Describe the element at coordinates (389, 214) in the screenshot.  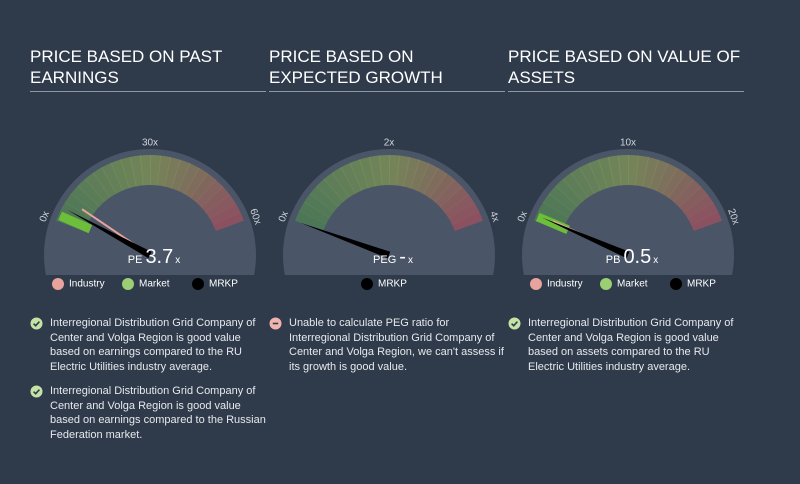
I see `gauge: 0x 2x 4x PEG - x MRKP` at that location.